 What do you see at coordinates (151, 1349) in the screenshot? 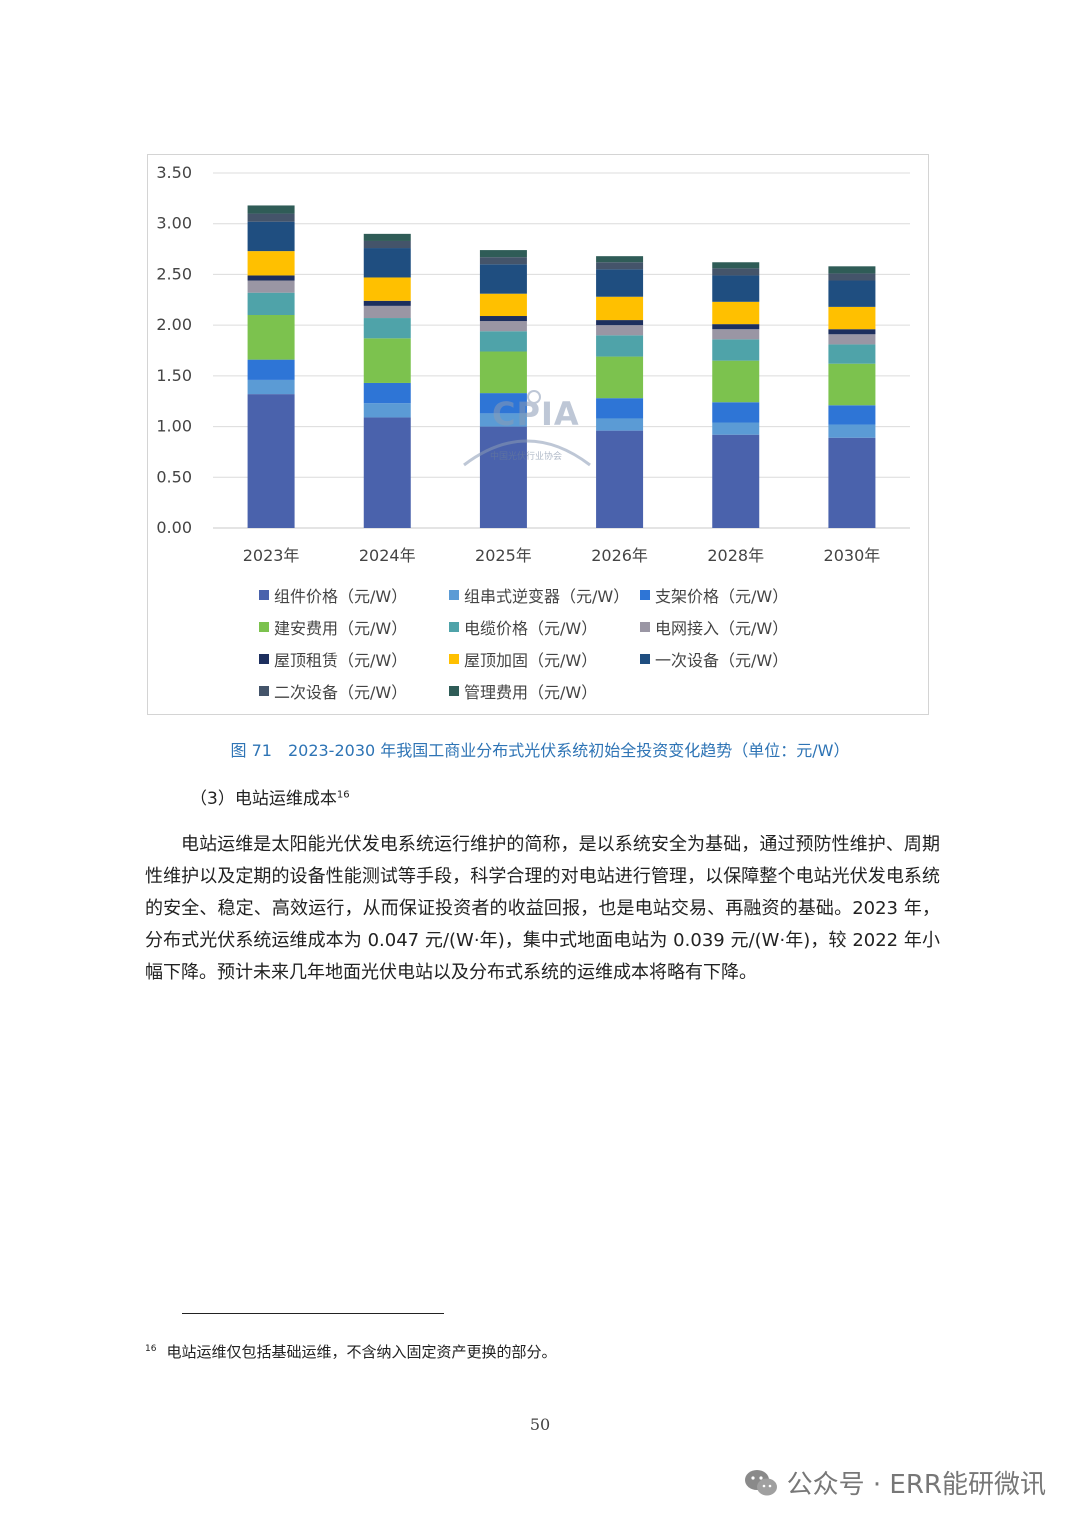
I see `footnote-number: 16` at bounding box center [151, 1349].